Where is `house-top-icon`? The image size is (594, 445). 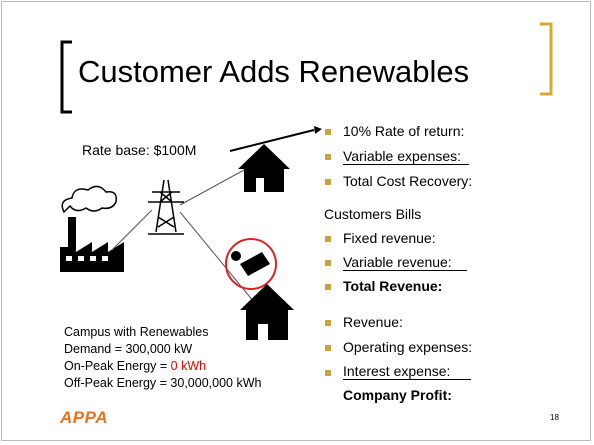
house-top-icon is located at coordinates (264, 168).